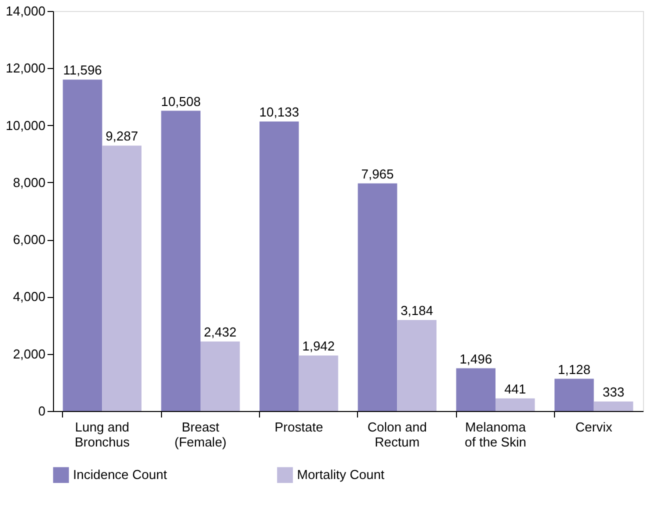 Image resolution: width=665 pixels, height=522 pixels. What do you see at coordinates (476, 358) in the screenshot?
I see `data-label: 1,496` at bounding box center [476, 358].